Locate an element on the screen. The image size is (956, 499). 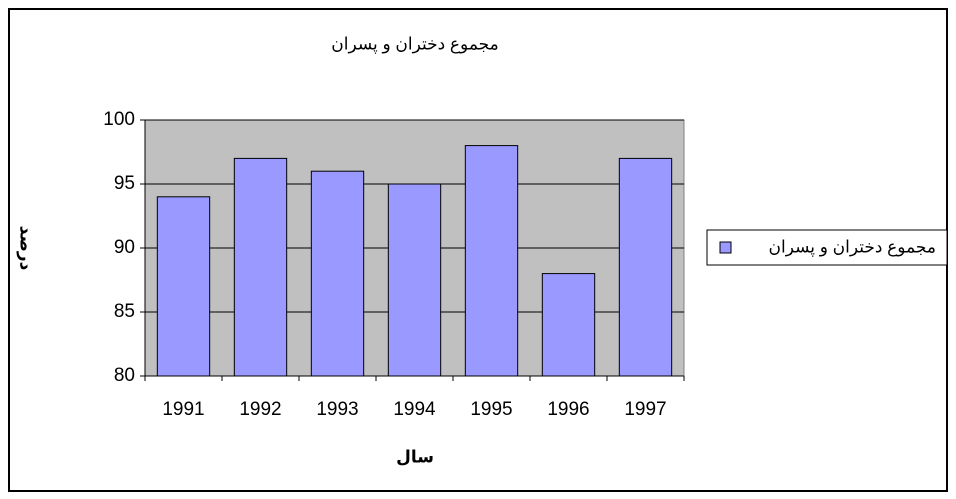
x-tick-label: 1996 is located at coordinates (568, 409).